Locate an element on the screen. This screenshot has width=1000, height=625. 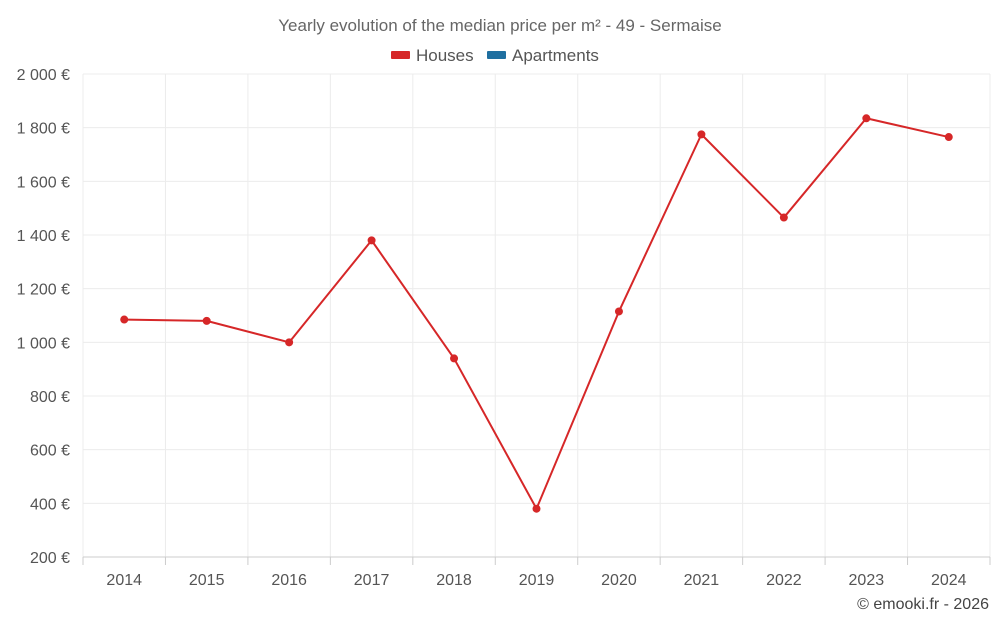
y-tick-label: 2 000 € is located at coordinates (43, 75).